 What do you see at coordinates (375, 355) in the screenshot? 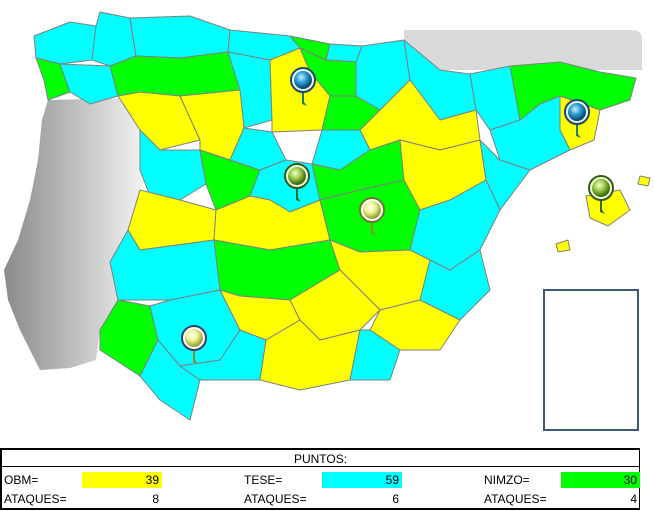
I see `province-almeria` at bounding box center [375, 355].